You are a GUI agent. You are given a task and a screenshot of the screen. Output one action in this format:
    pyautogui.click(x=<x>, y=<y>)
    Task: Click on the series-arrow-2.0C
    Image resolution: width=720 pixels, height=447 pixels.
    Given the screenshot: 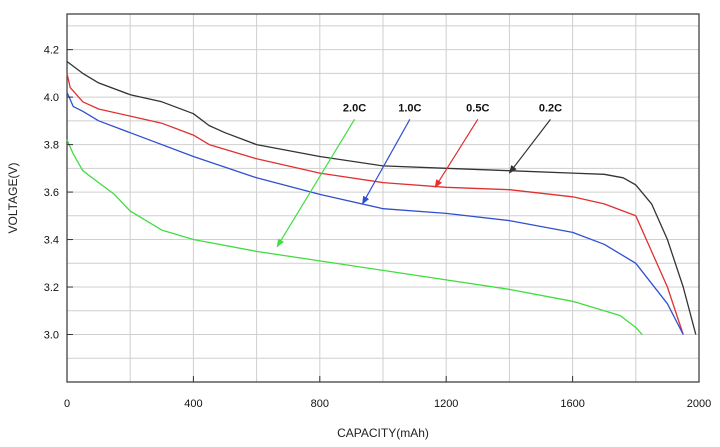 What is the action you would take?
    pyautogui.click(x=316, y=183)
    